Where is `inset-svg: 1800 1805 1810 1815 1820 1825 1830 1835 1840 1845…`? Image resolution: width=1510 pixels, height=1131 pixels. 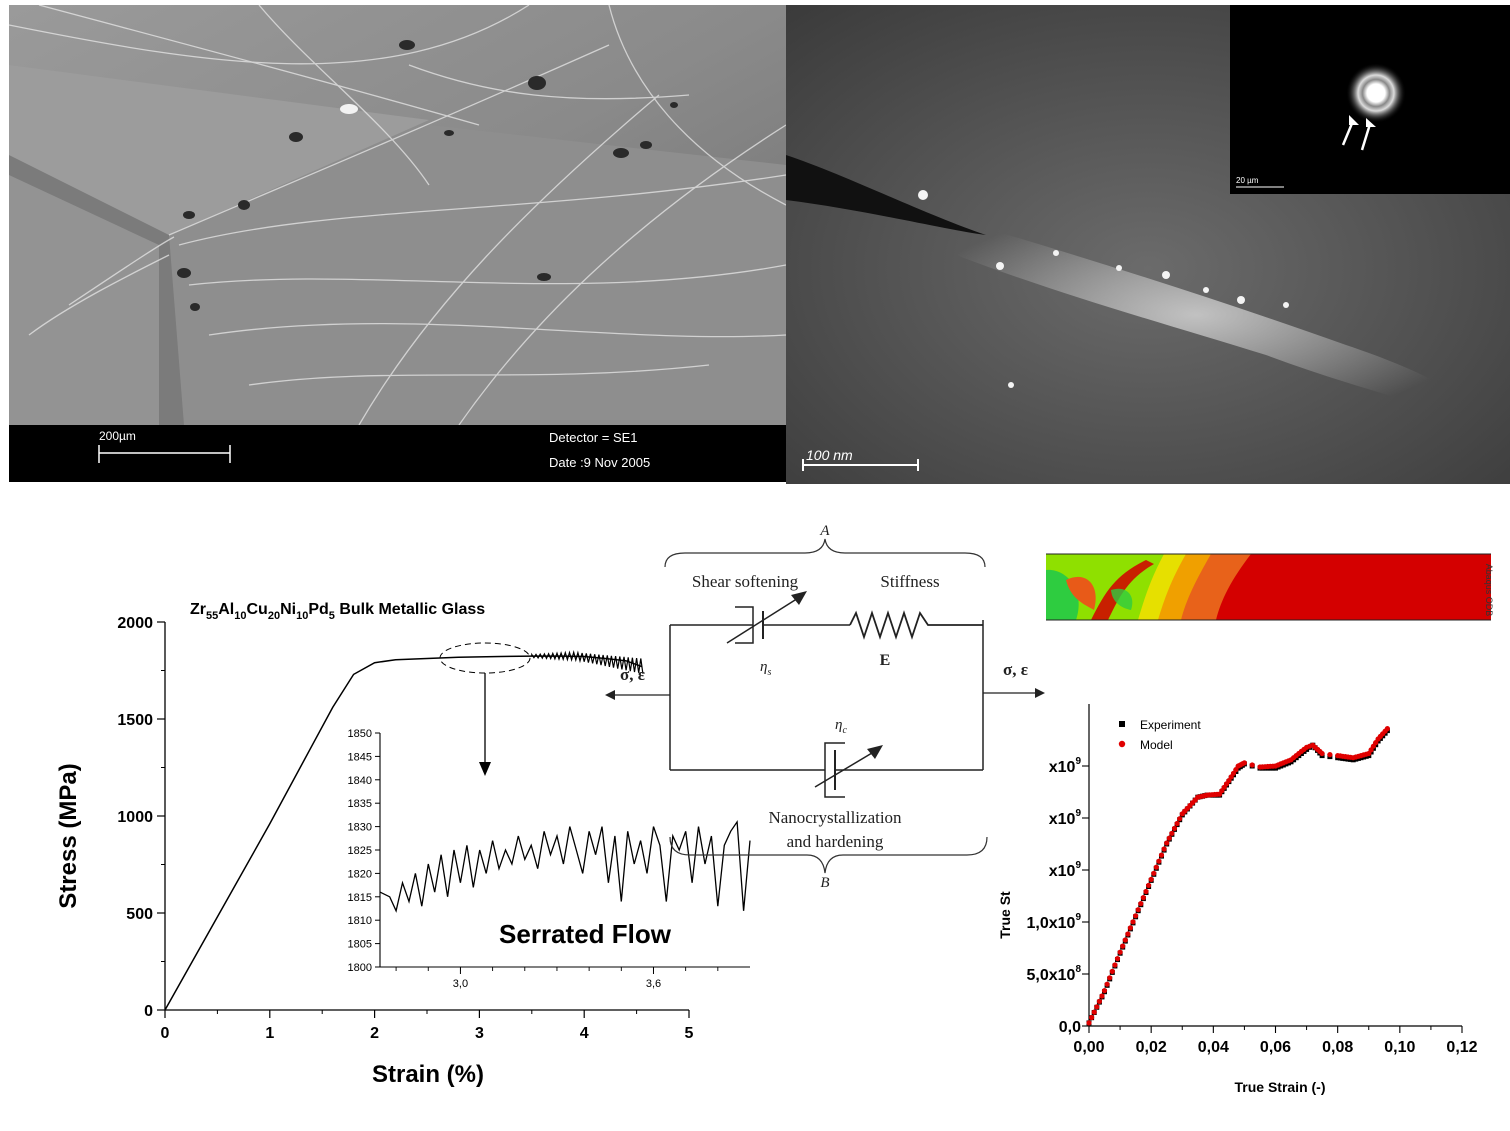 inset-svg: 1800 1805 1810 1815 1820 1825 1830 1835 1840 1845… is located at coordinates (549, 859).